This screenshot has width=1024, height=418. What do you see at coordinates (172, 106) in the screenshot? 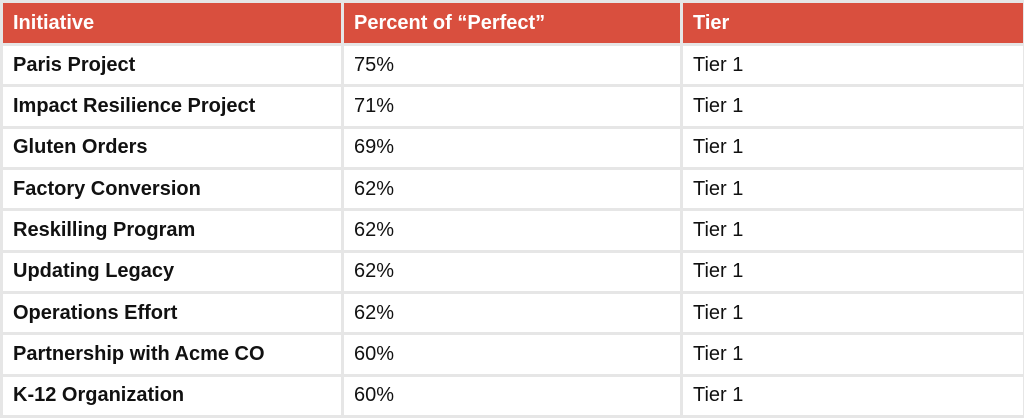
I see `initiative-cell: Impact Resilience Project` at bounding box center [172, 106].